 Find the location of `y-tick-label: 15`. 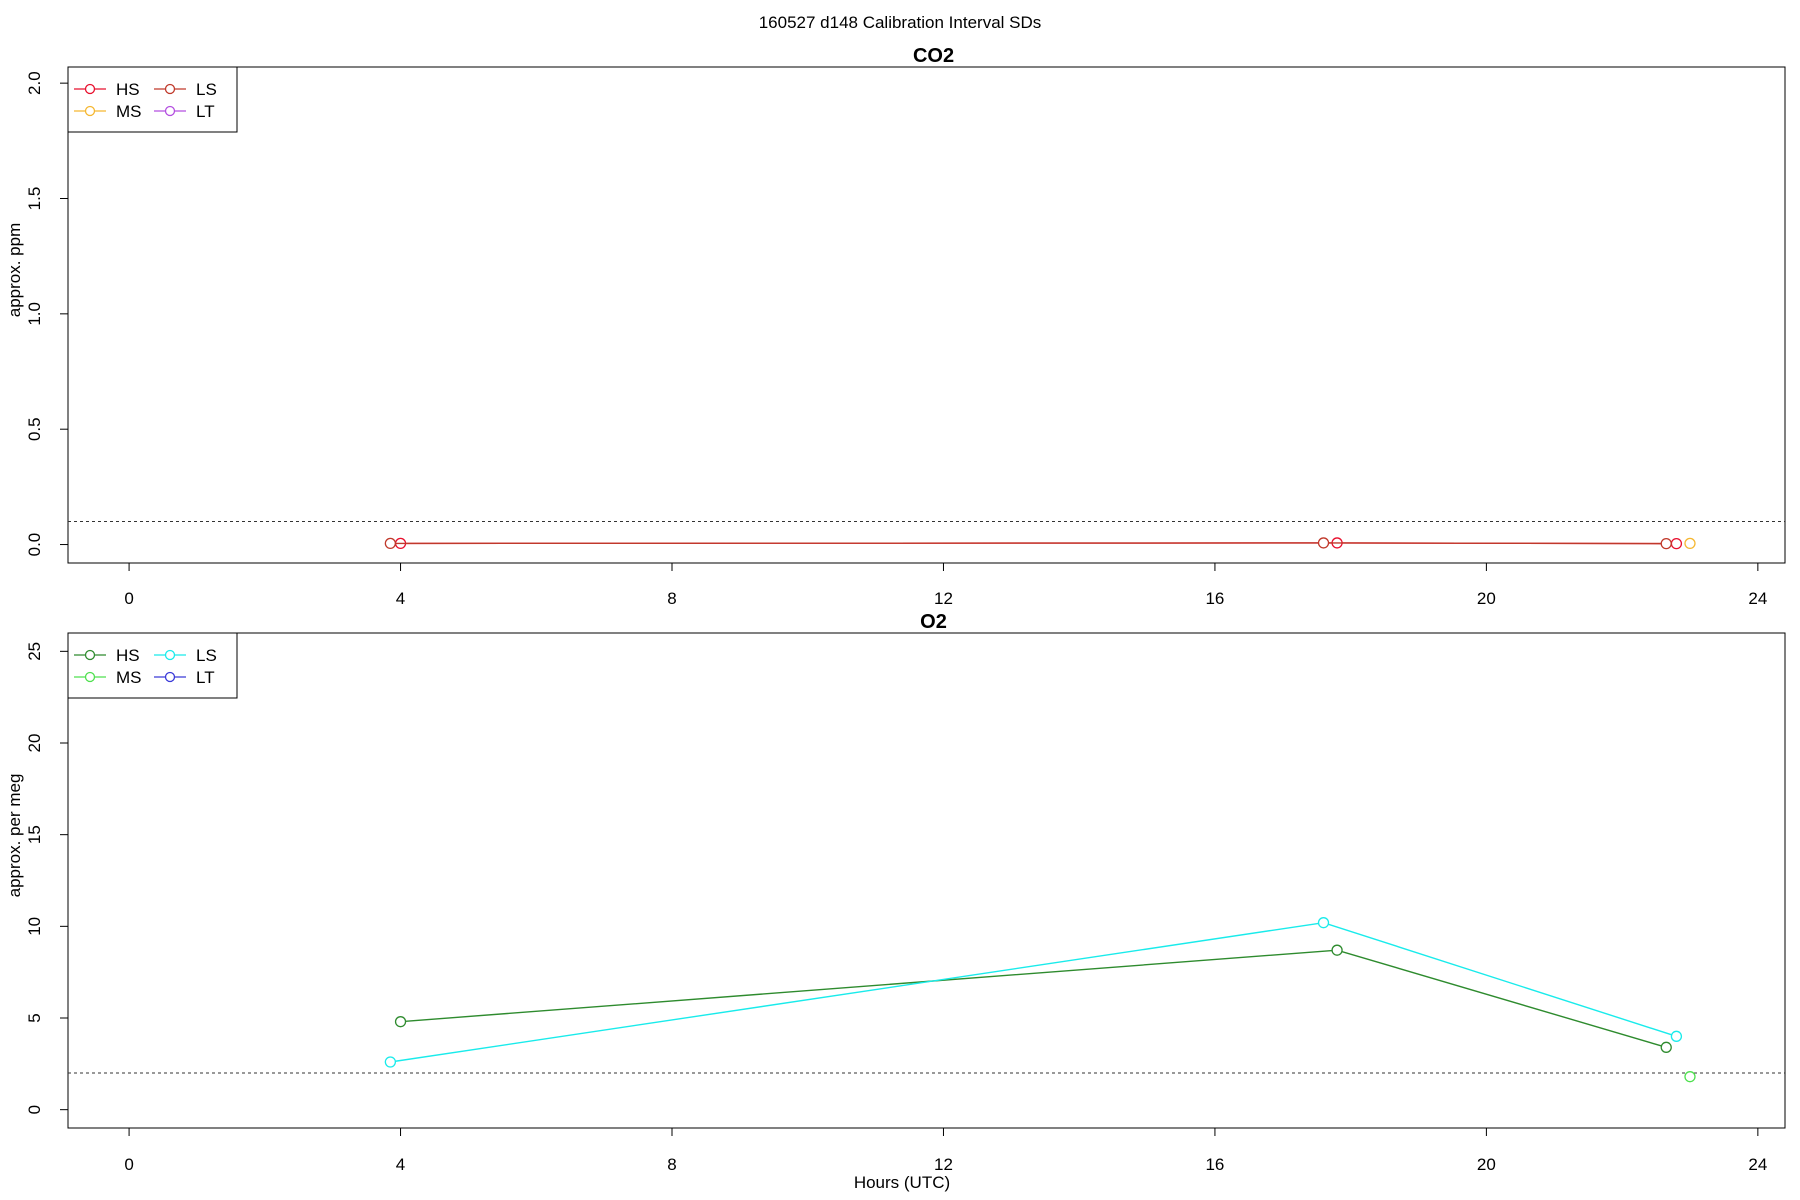

y-tick-label: 15 is located at coordinates (34, 834).